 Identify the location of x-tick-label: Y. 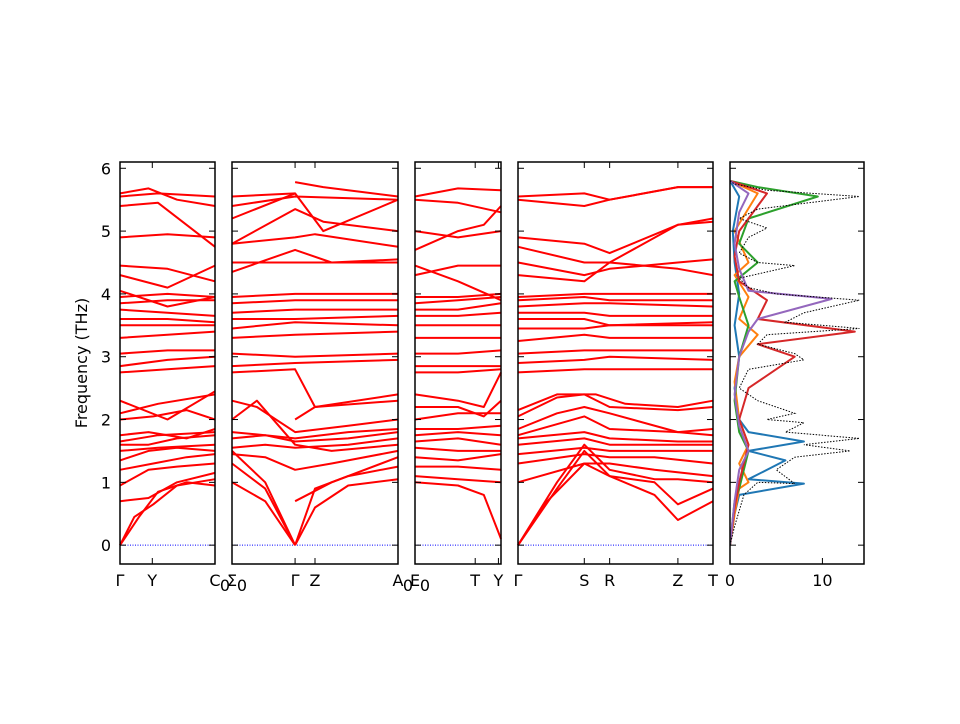
(151, 580).